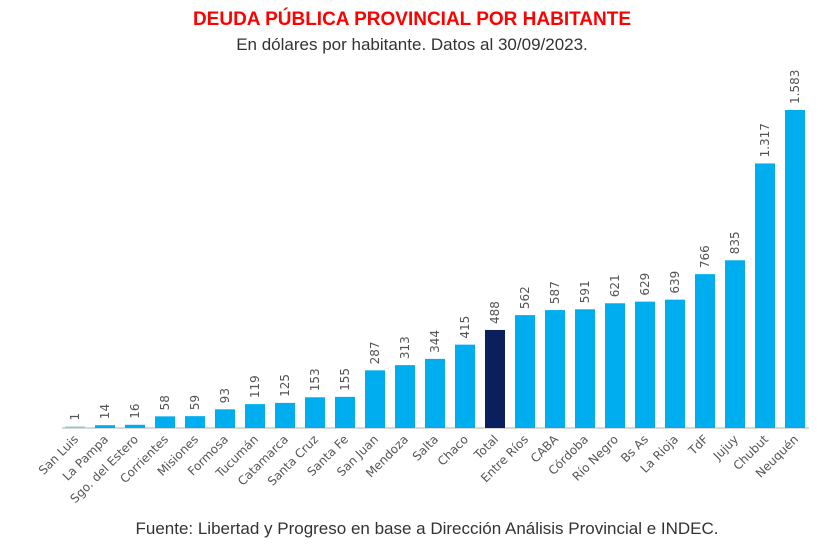 The width and height of the screenshot is (824, 544). What do you see at coordinates (705, 351) in the screenshot?
I see `bar-tdf` at bounding box center [705, 351].